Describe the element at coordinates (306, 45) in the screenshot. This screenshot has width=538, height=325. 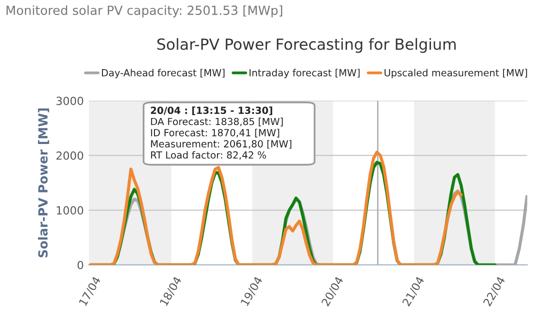
I see `chart-title: Solar-PV Power Forecasting for Belgium` at that location.